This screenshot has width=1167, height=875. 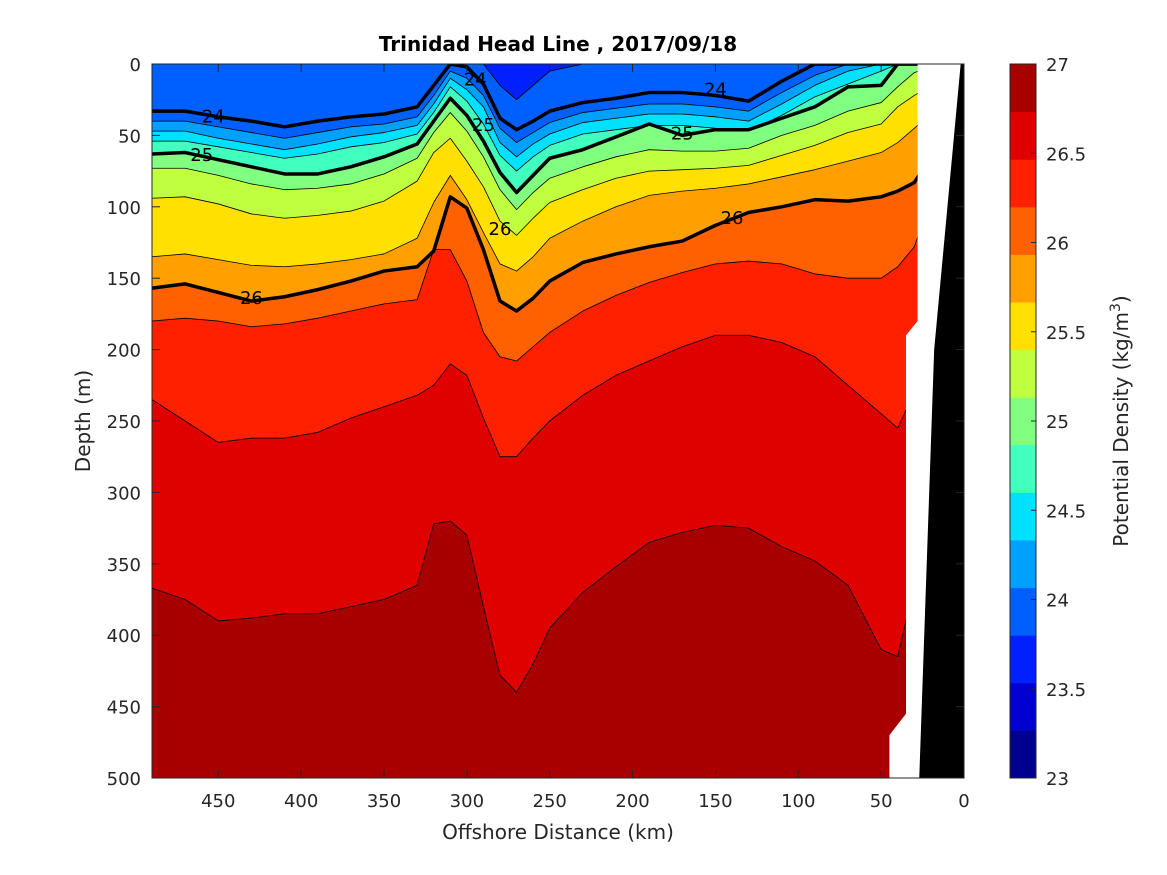 What do you see at coordinates (124, 208) in the screenshot?
I see `y-tick-label: 100` at bounding box center [124, 208].